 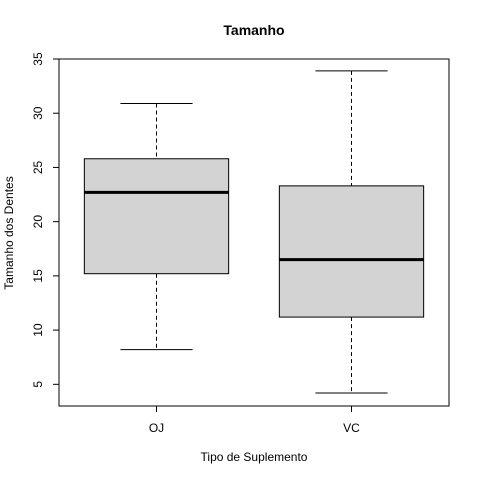 What do you see at coordinates (254, 420) in the screenshot?
I see `x-axis: OJ VC` at bounding box center [254, 420].